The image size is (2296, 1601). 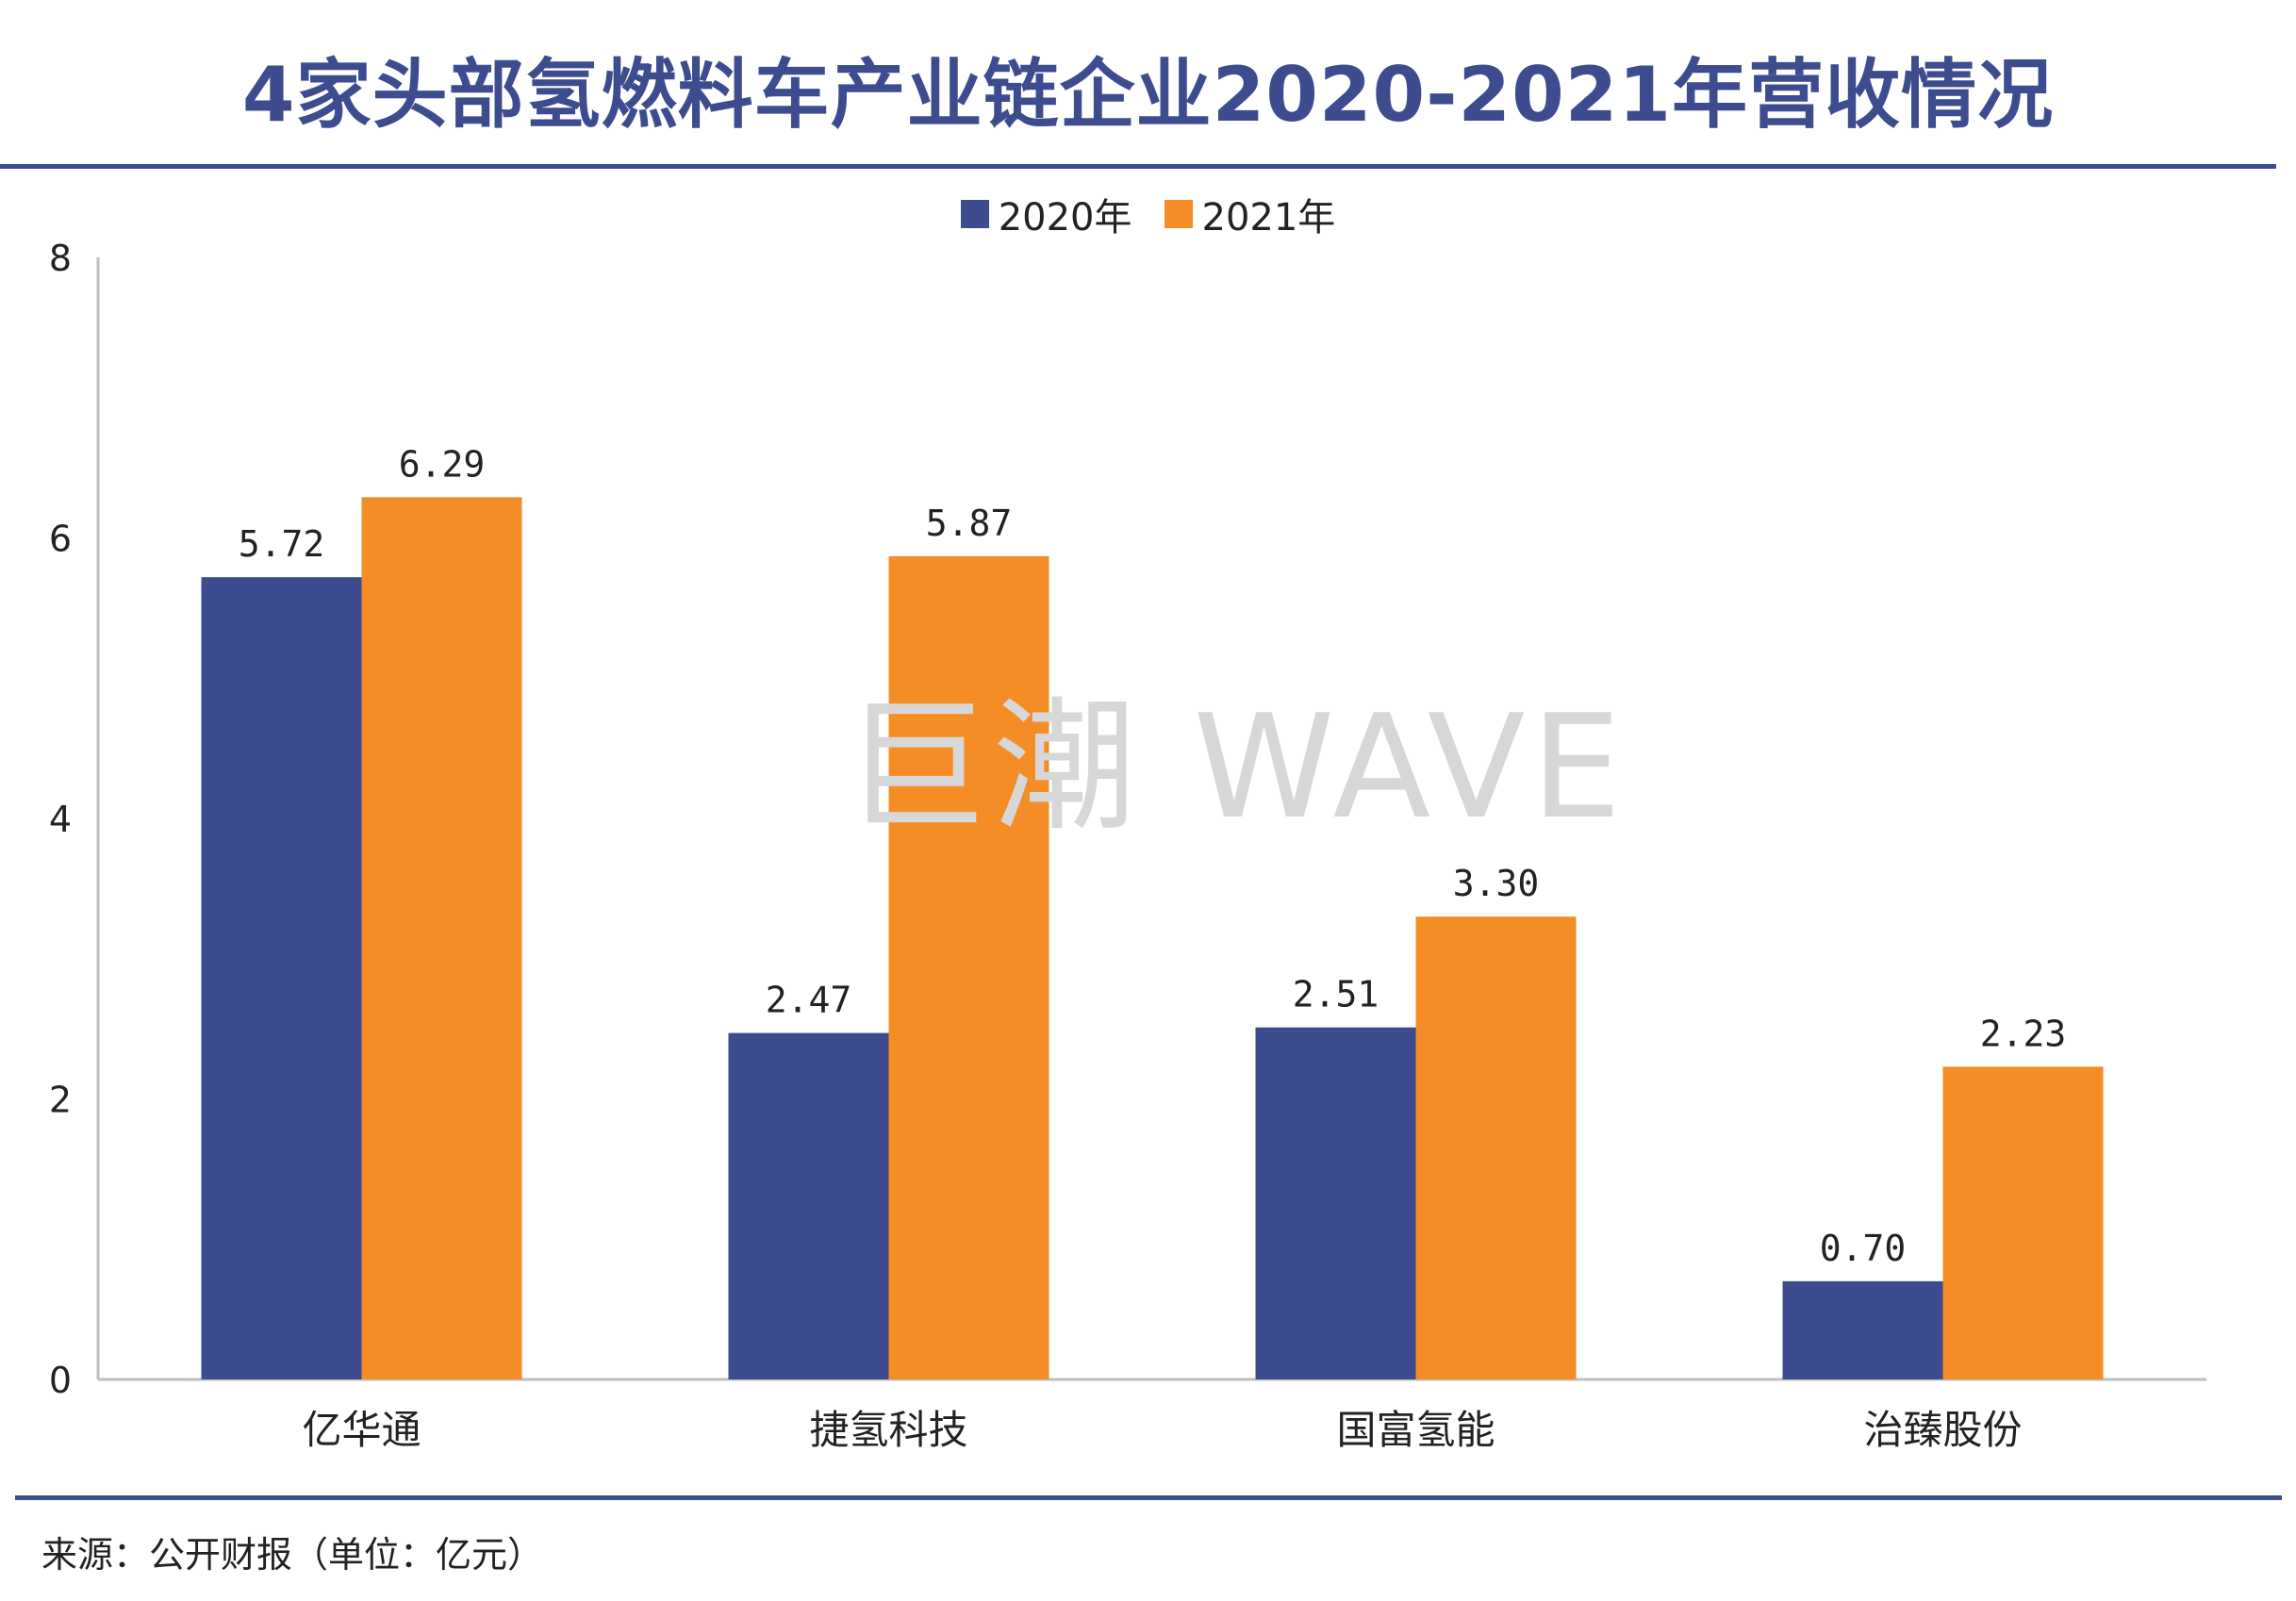 I want to click on data-label: 2.47, so click(x=809, y=1000).